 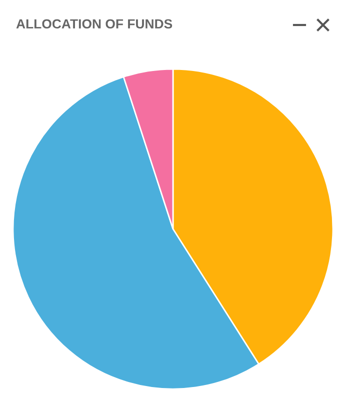 I want to click on chart-title: ALLOCATION OF FUNDS, so click(x=94, y=24).